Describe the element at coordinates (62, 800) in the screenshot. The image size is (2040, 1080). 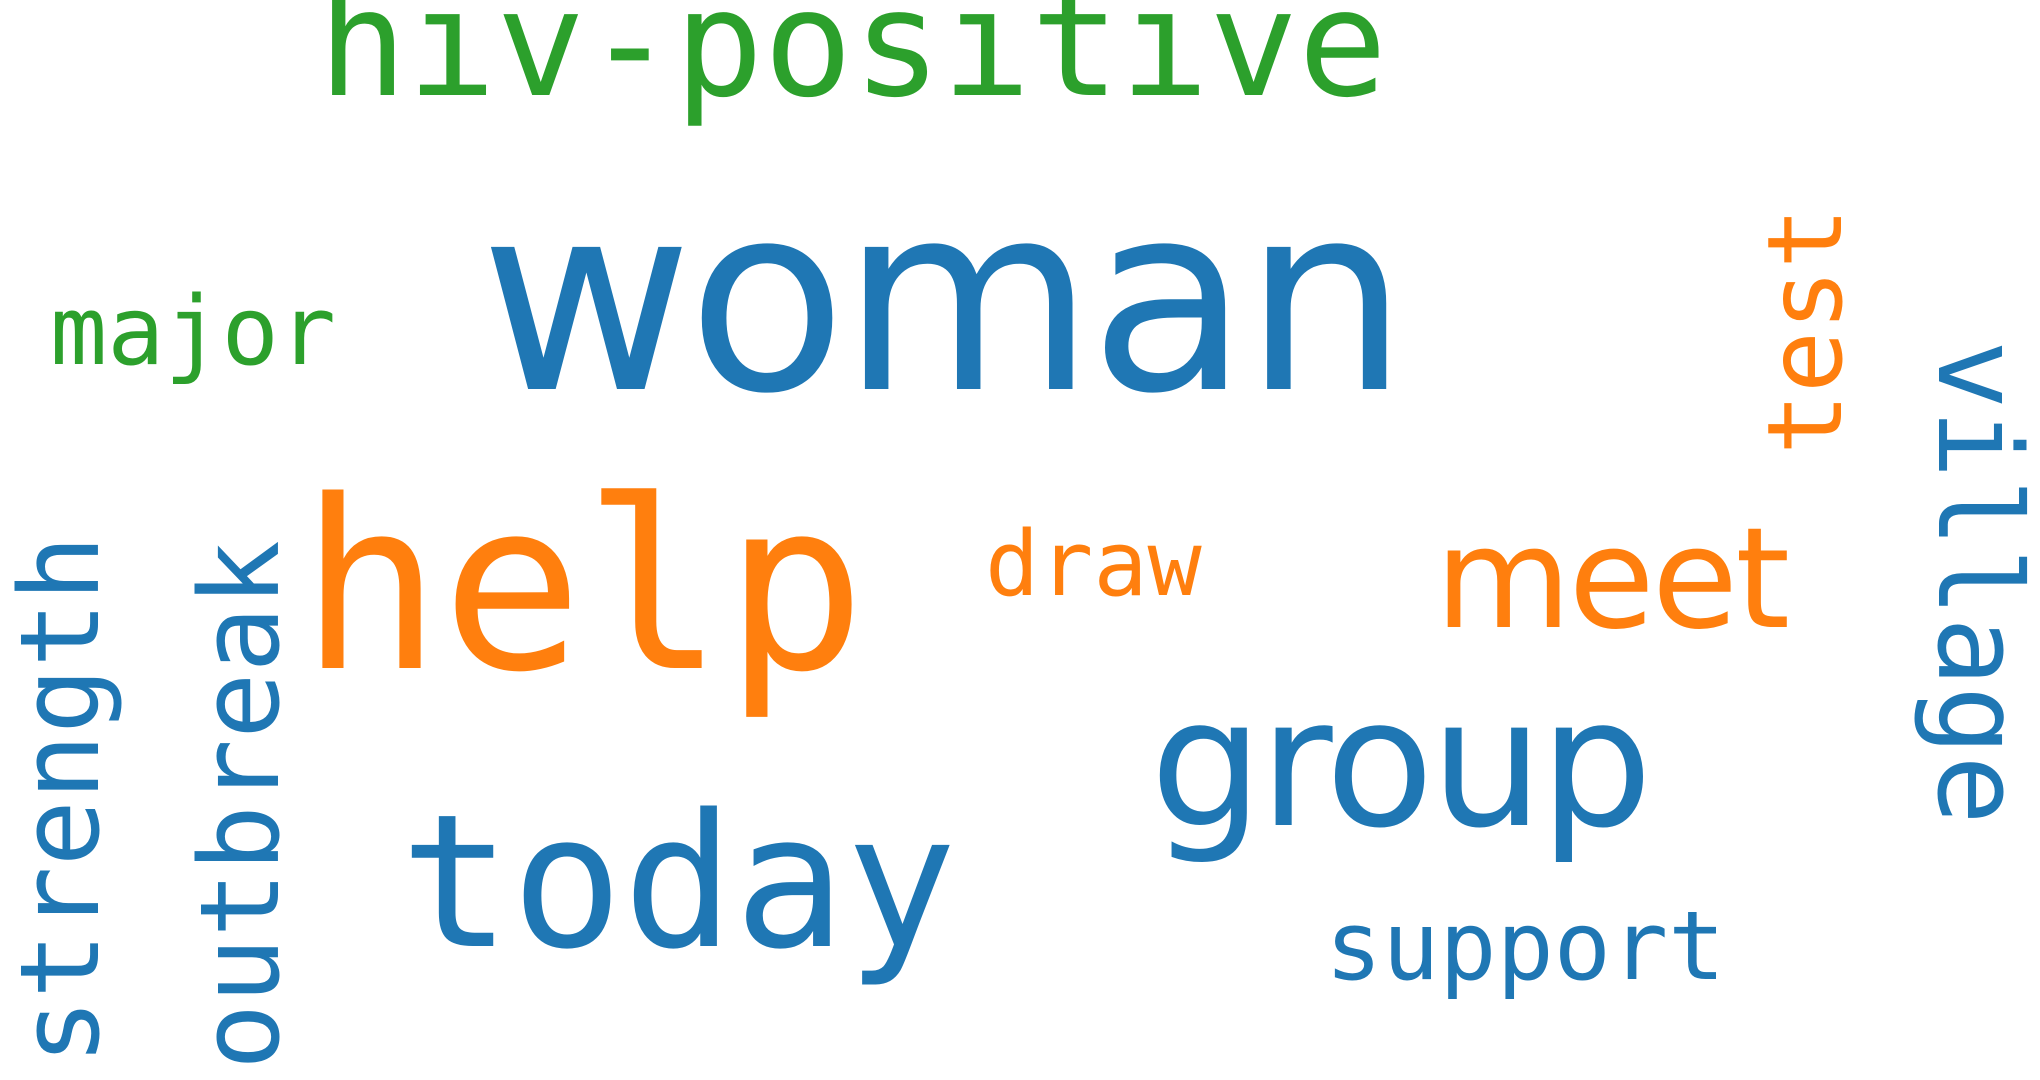
I see `word-strength: strength` at that location.